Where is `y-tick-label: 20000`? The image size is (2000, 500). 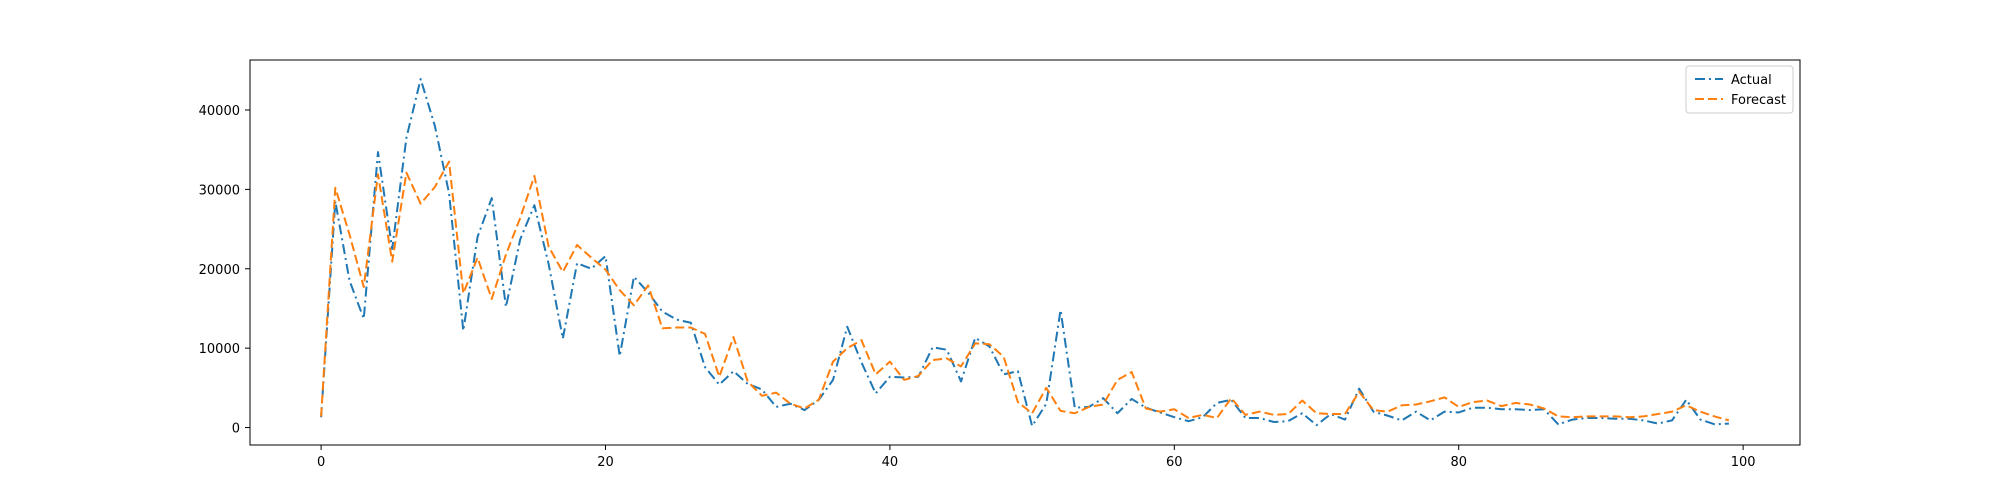 y-tick-label: 20000 is located at coordinates (219, 270).